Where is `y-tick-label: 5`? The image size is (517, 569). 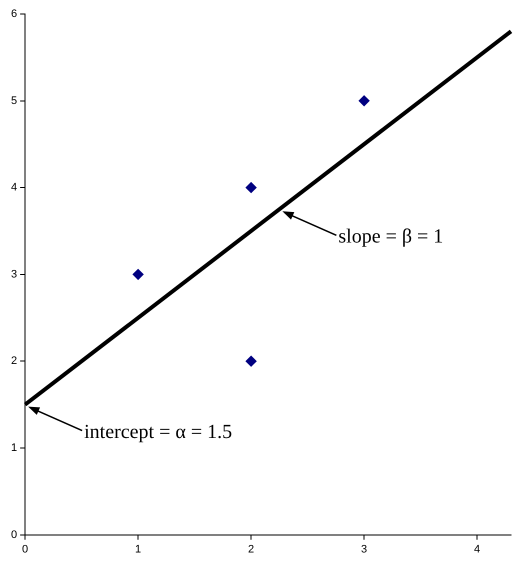
y-tick-label: 5 is located at coordinates (14, 100).